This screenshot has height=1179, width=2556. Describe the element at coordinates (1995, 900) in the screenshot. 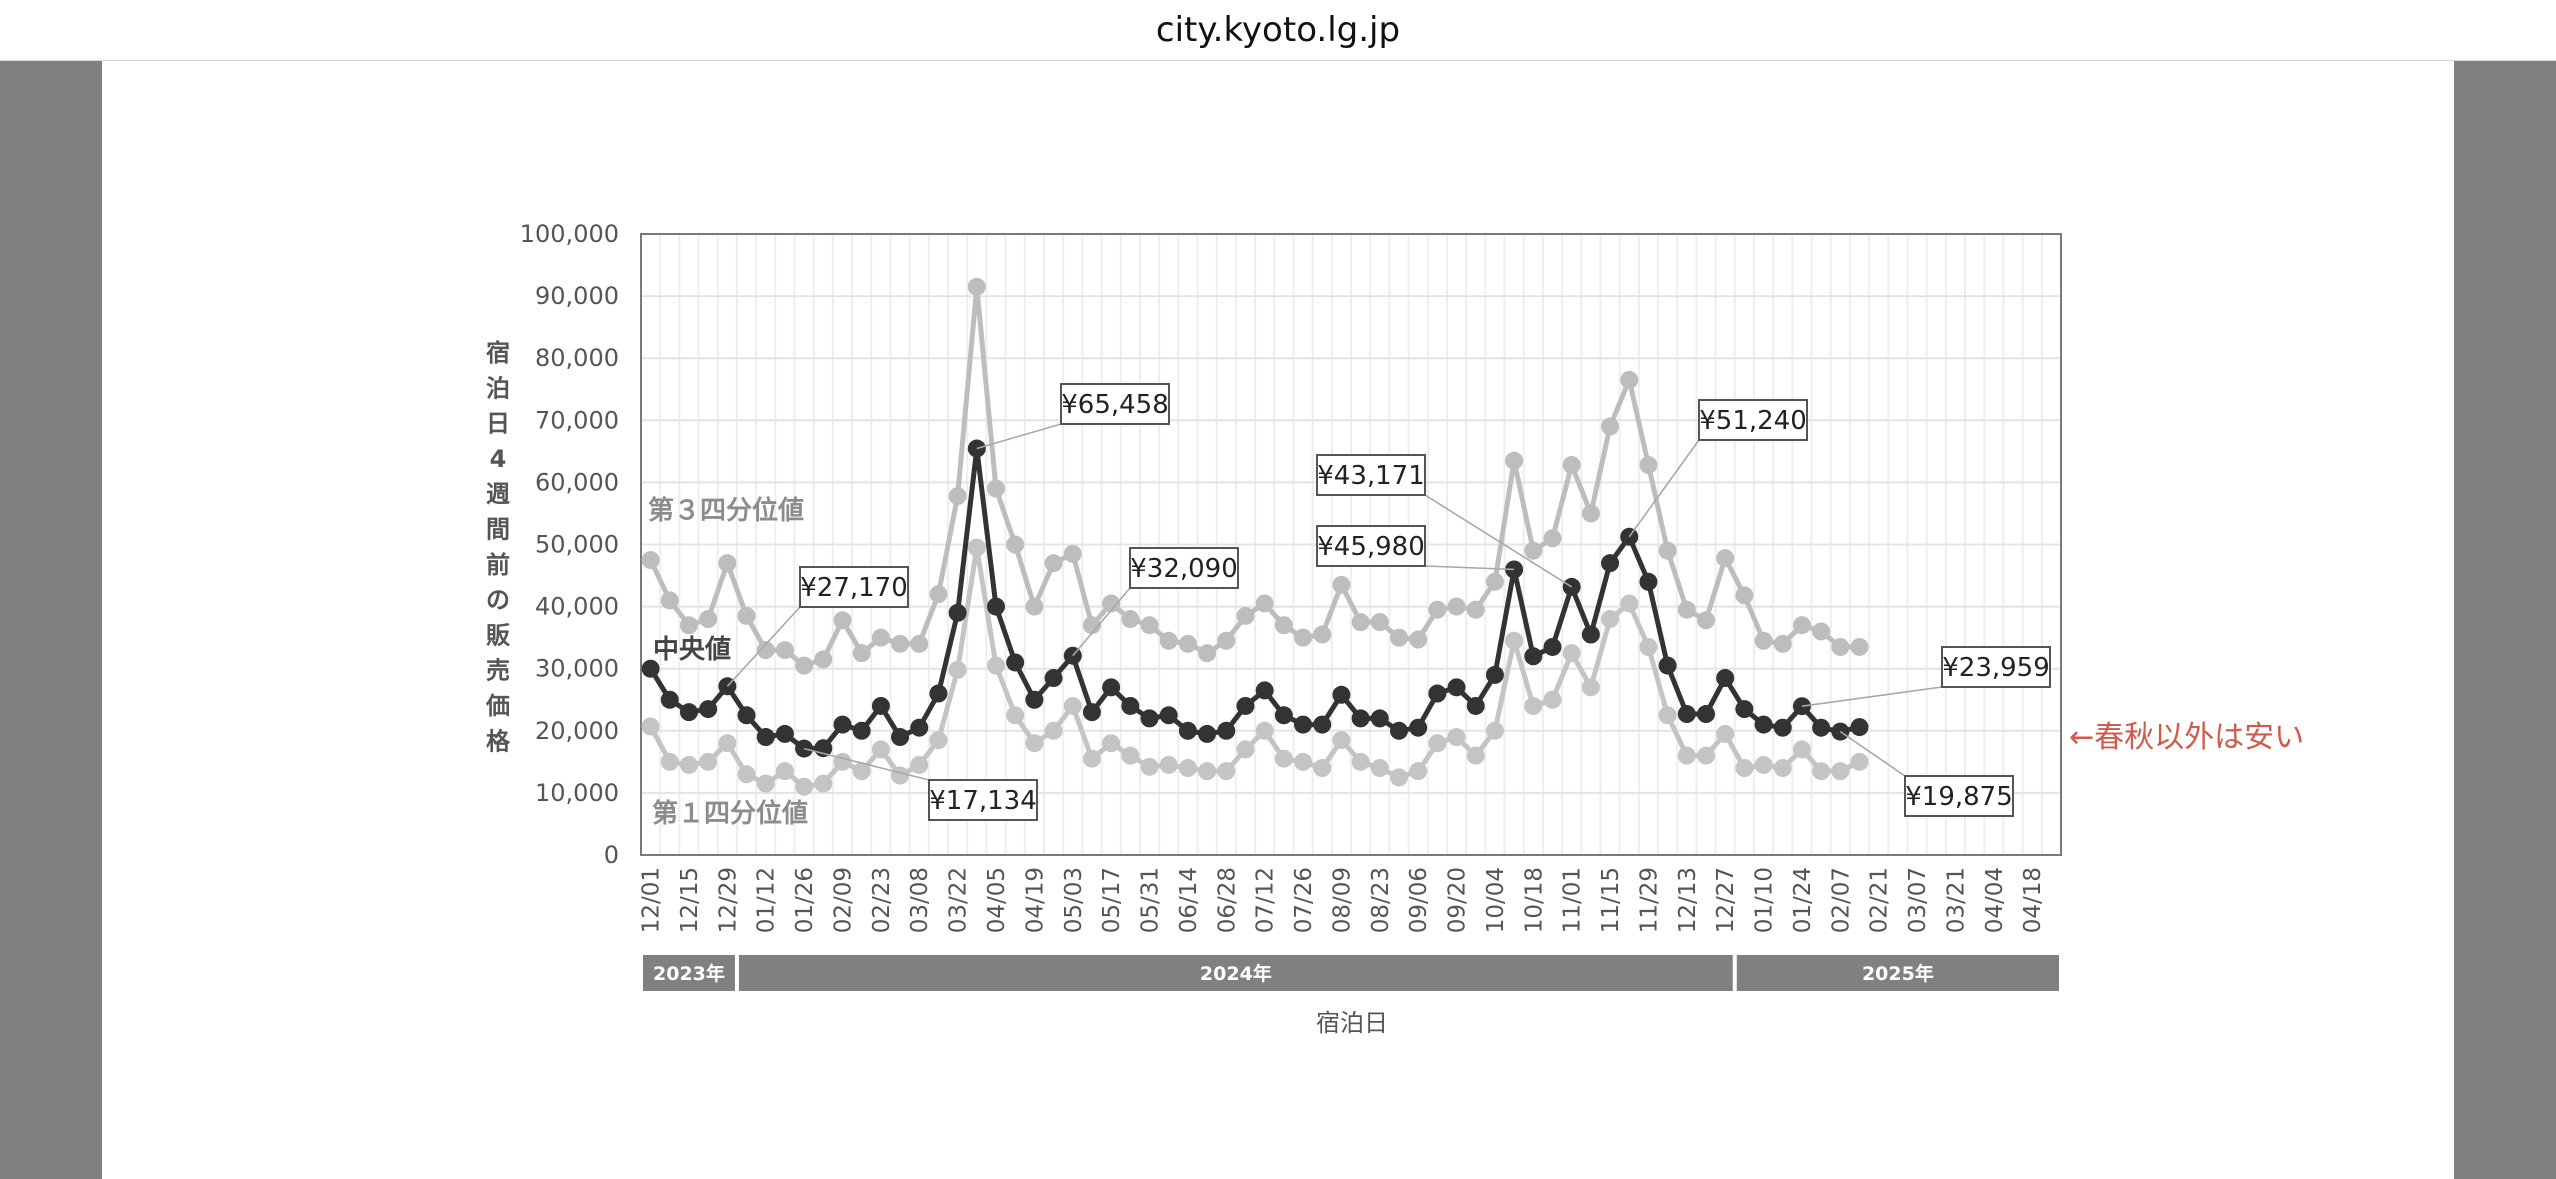

I see `x-tick-label: 04/04` at that location.